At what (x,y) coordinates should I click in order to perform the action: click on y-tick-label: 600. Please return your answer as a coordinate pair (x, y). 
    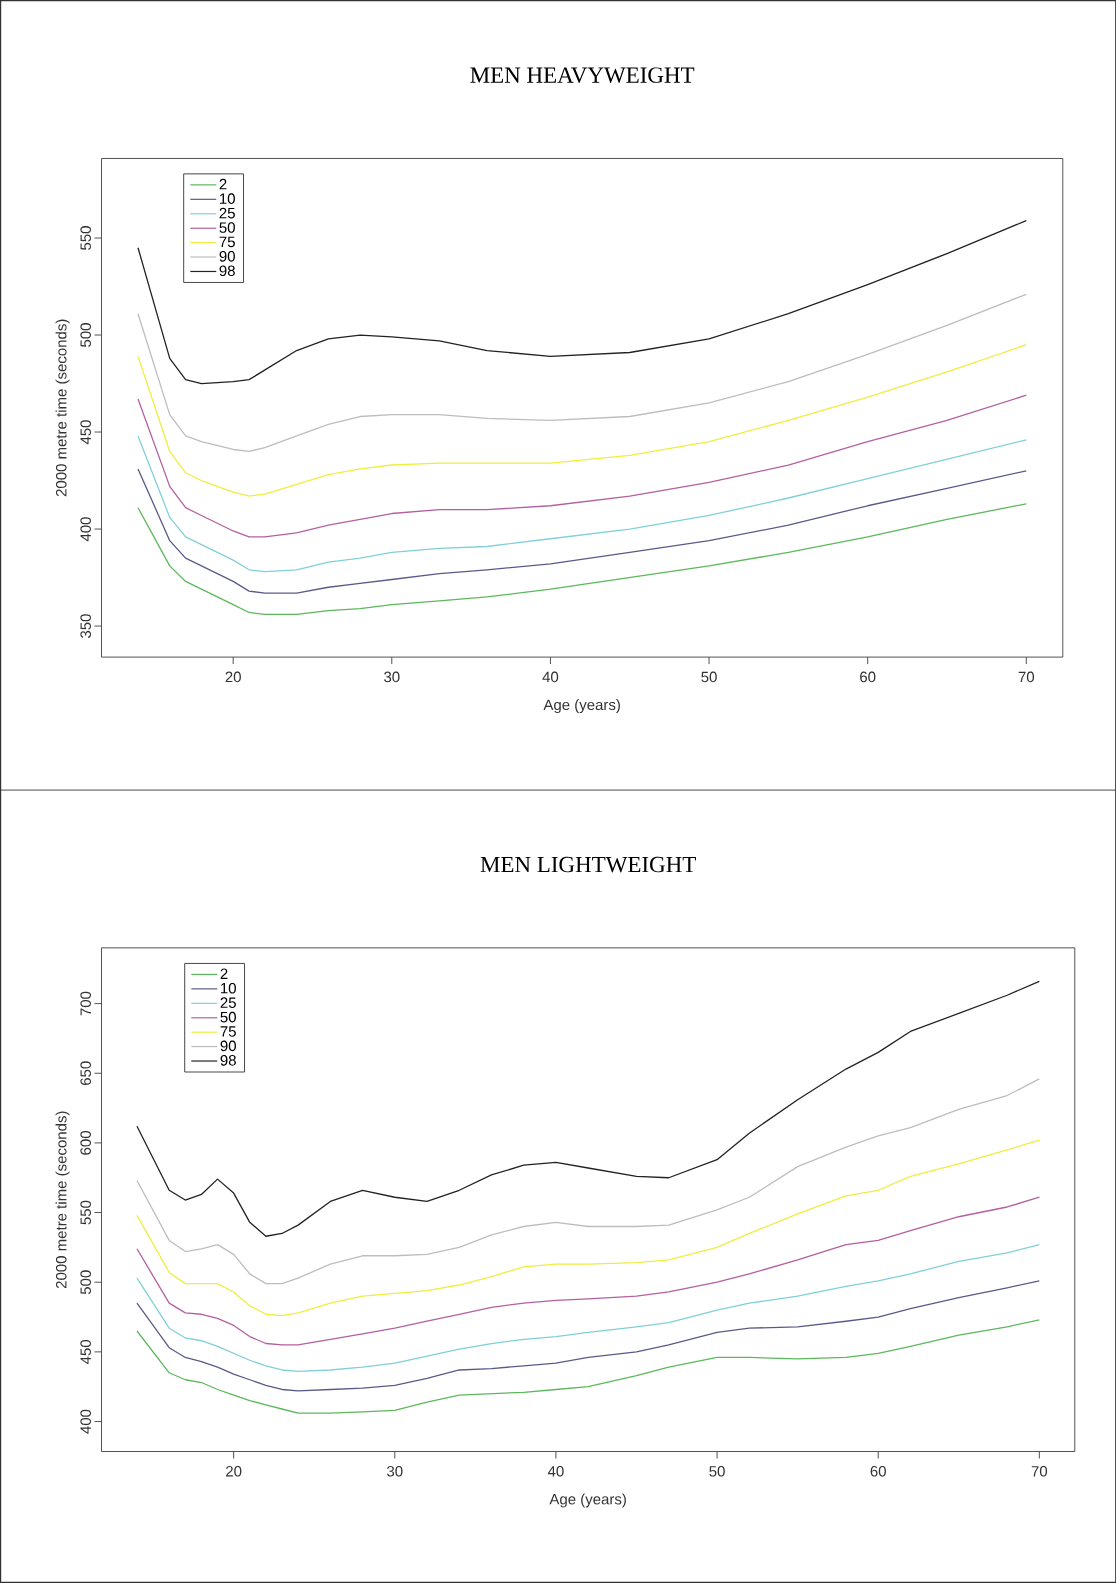
    Looking at the image, I should click on (85, 1143).